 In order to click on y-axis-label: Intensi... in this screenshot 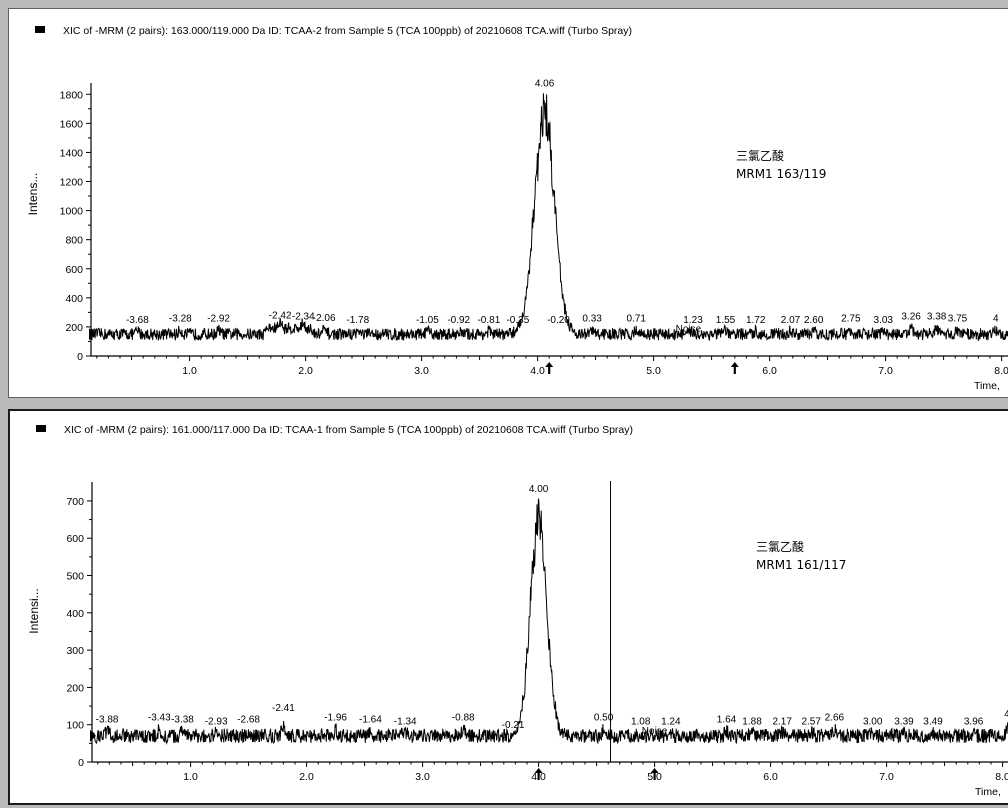, I will do `click(34, 610)`.